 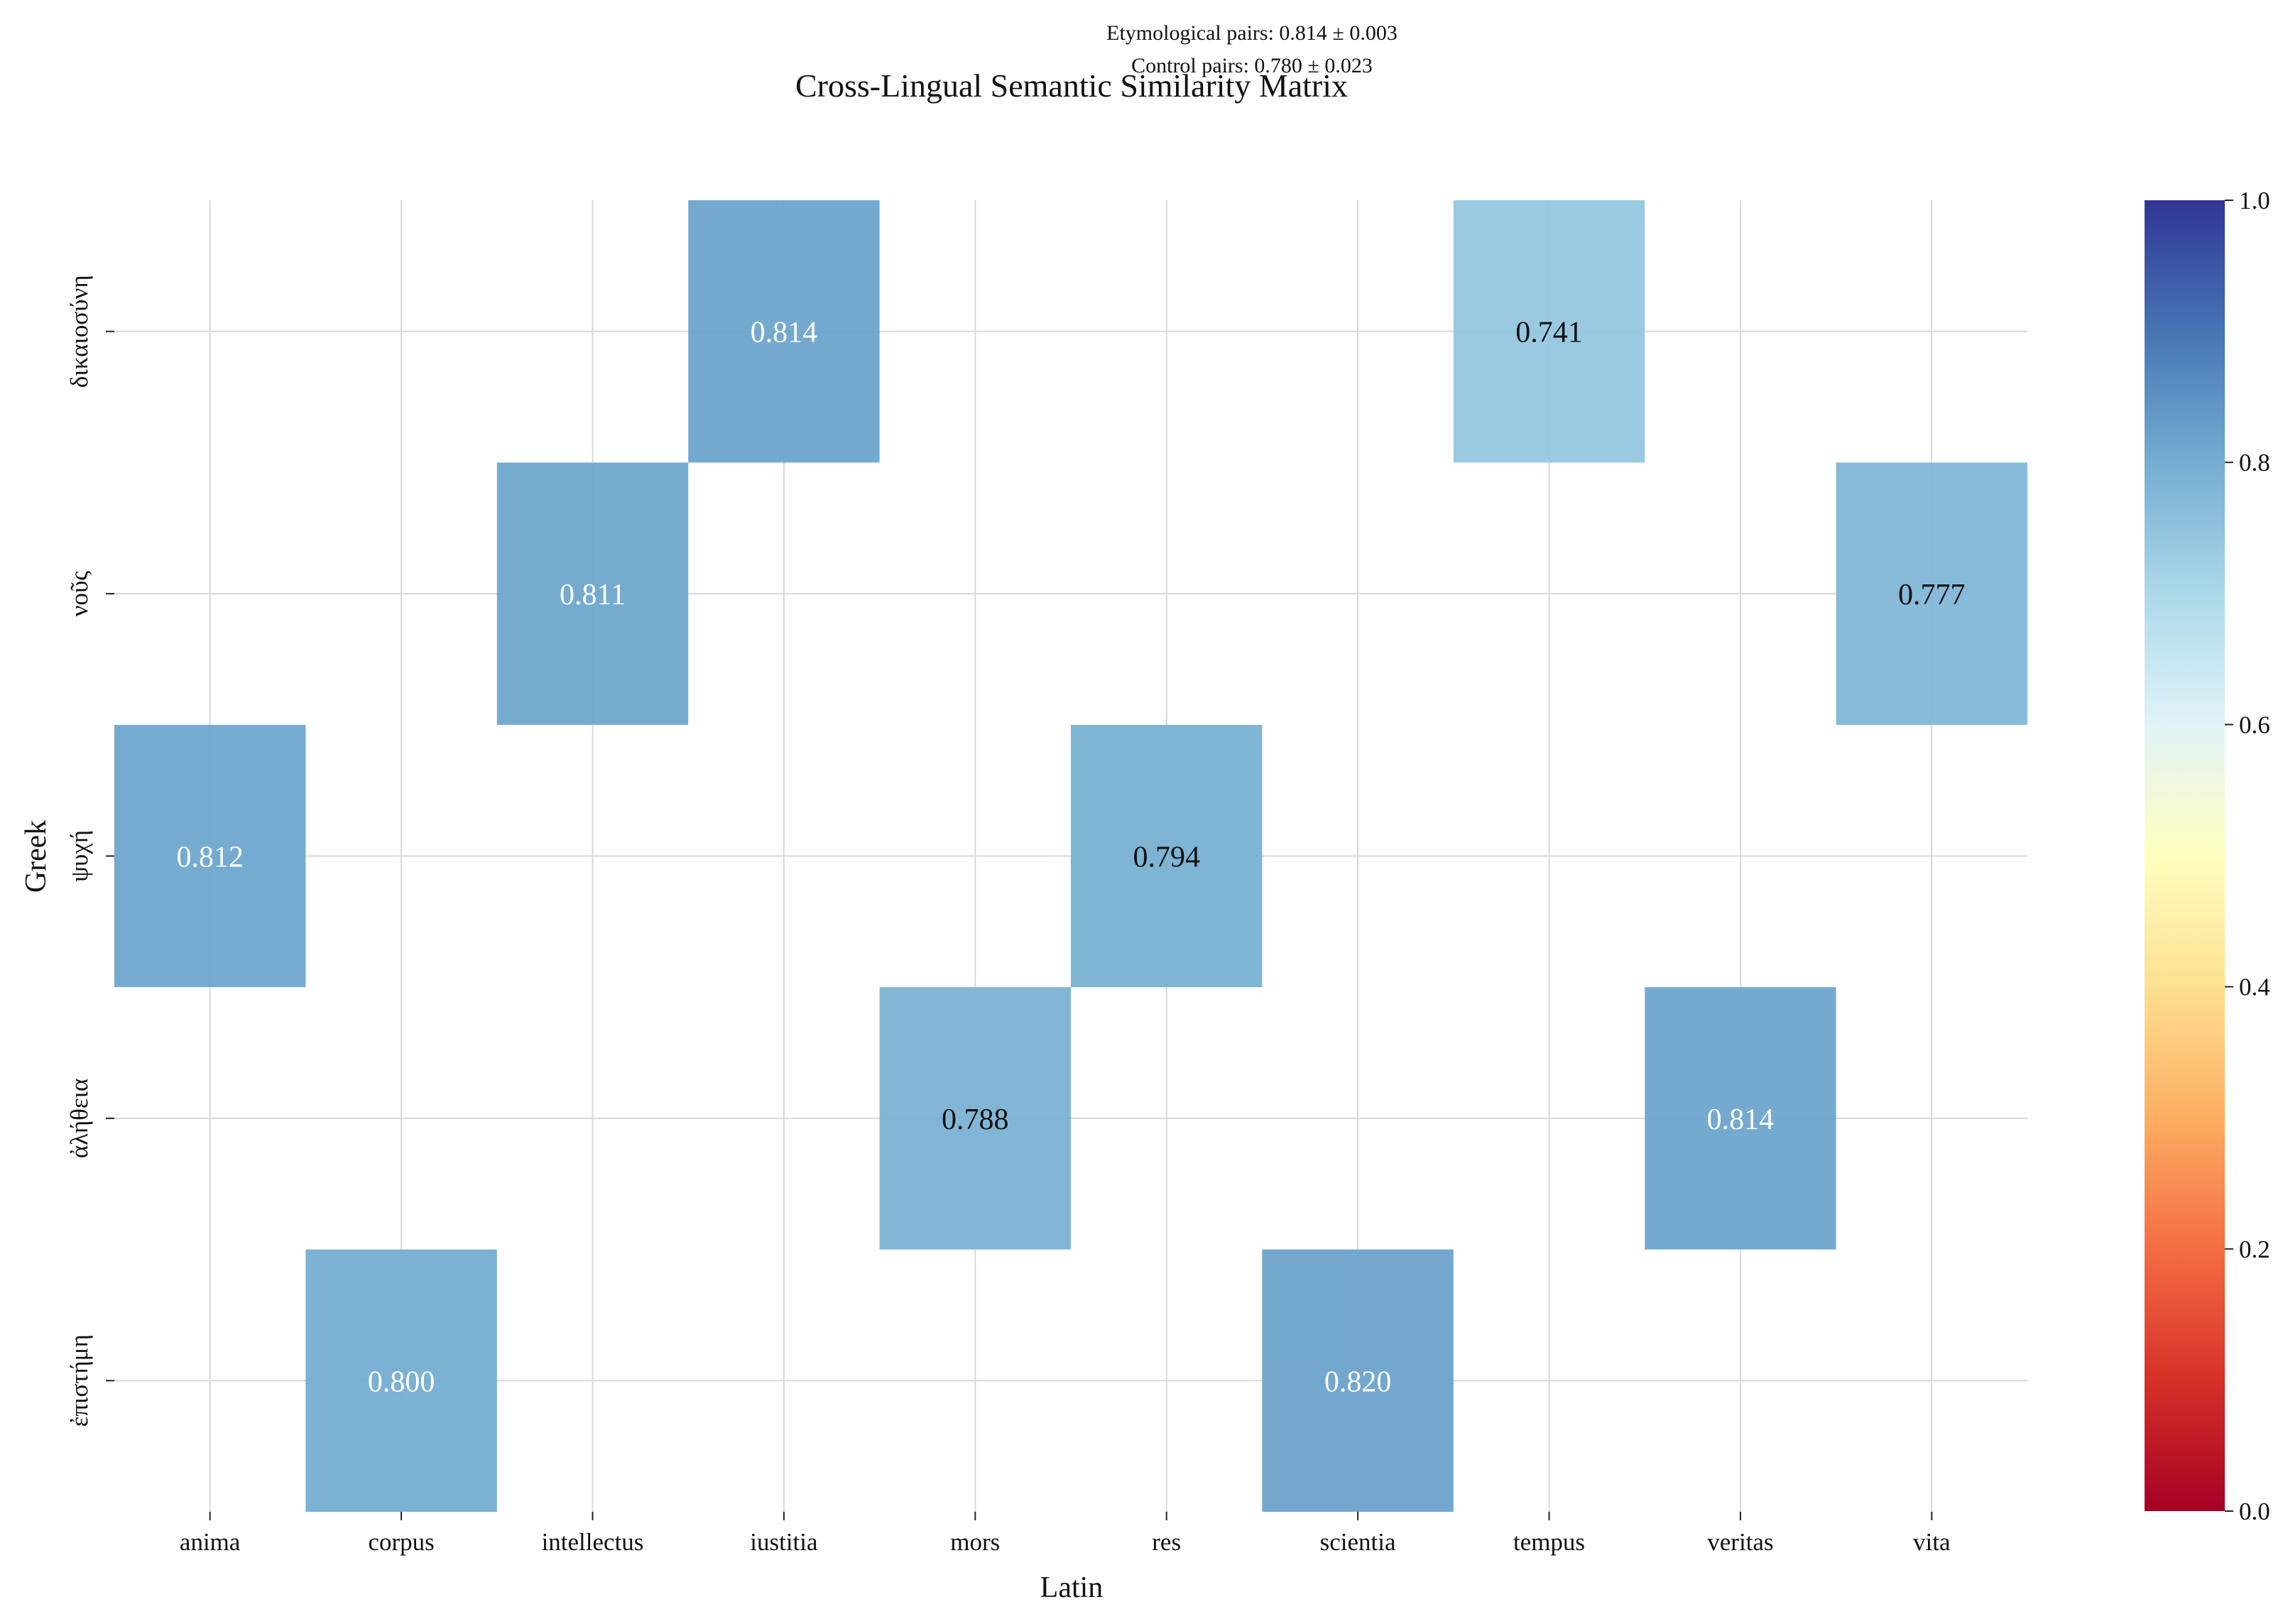 I want to click on cell-value-label: 0.820, so click(x=1358, y=1382).